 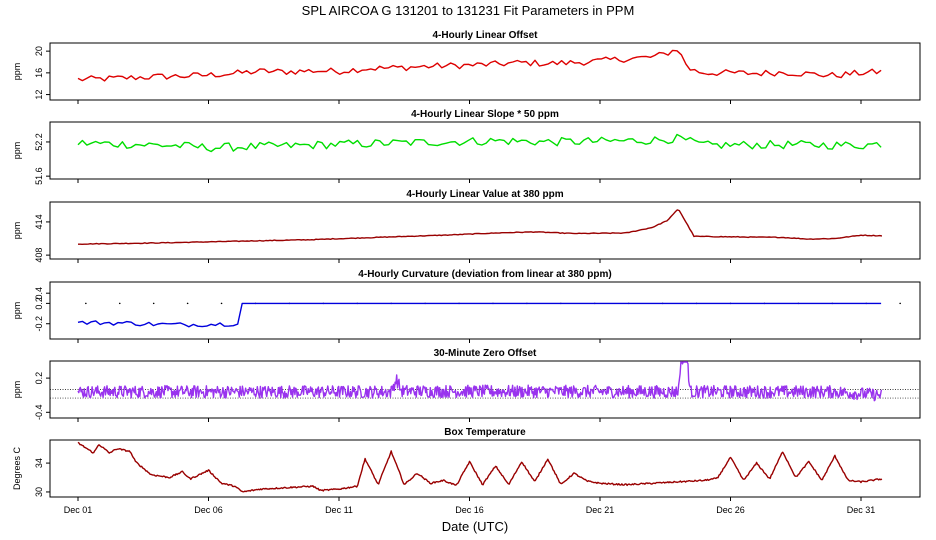 What do you see at coordinates (17, 468) in the screenshot?
I see `y-axis-label: Degrees C` at bounding box center [17, 468].